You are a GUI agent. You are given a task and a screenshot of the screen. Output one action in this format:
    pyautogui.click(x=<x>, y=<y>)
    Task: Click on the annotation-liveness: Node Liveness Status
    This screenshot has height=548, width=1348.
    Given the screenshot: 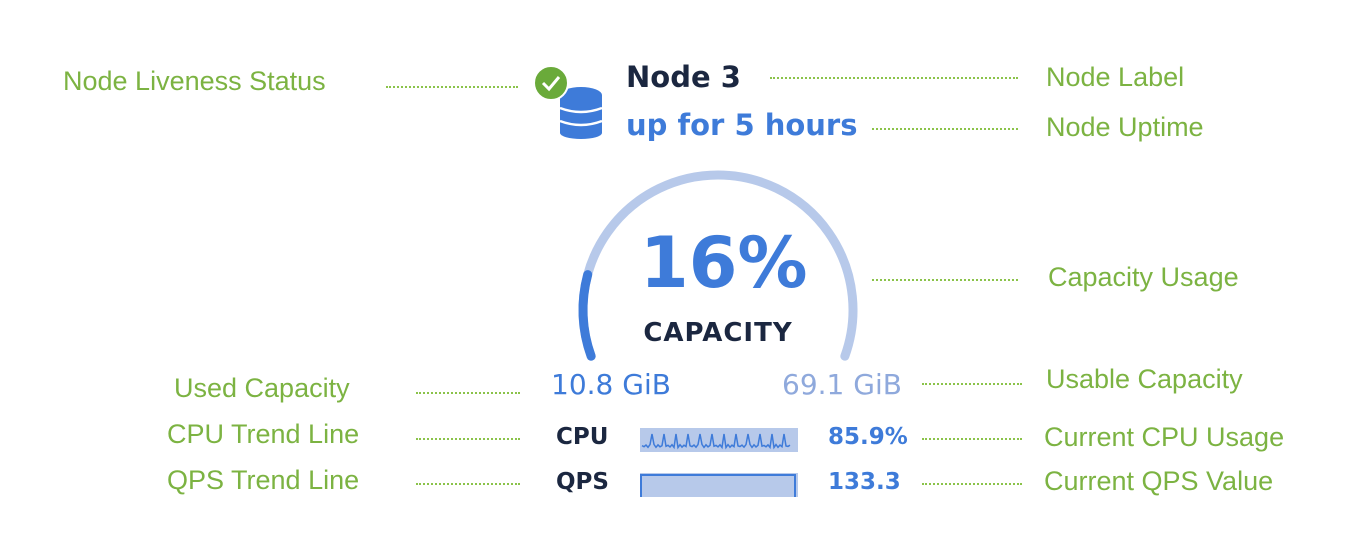 What is the action you would take?
    pyautogui.click(x=194, y=81)
    